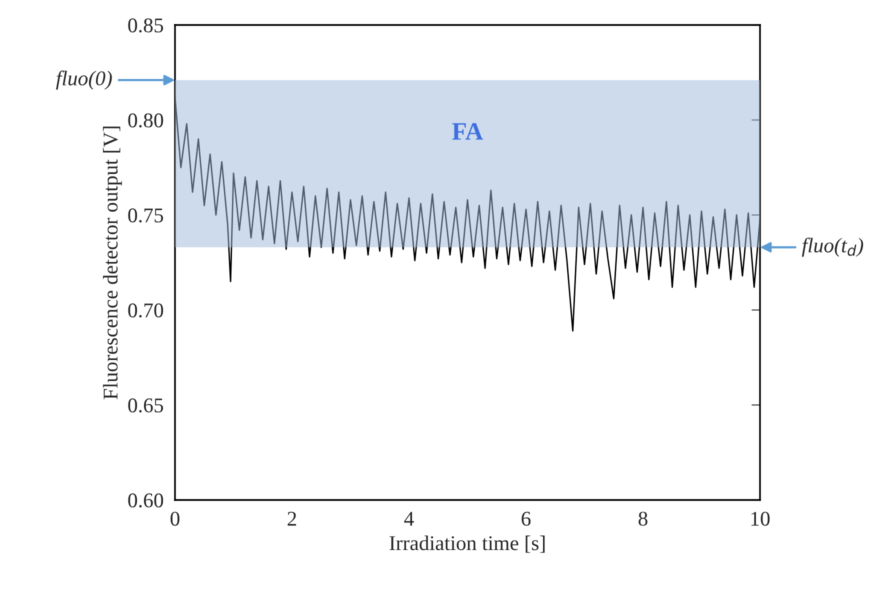 The width and height of the screenshot is (885, 593). I want to click on x-tick-label: 0, so click(175, 519).